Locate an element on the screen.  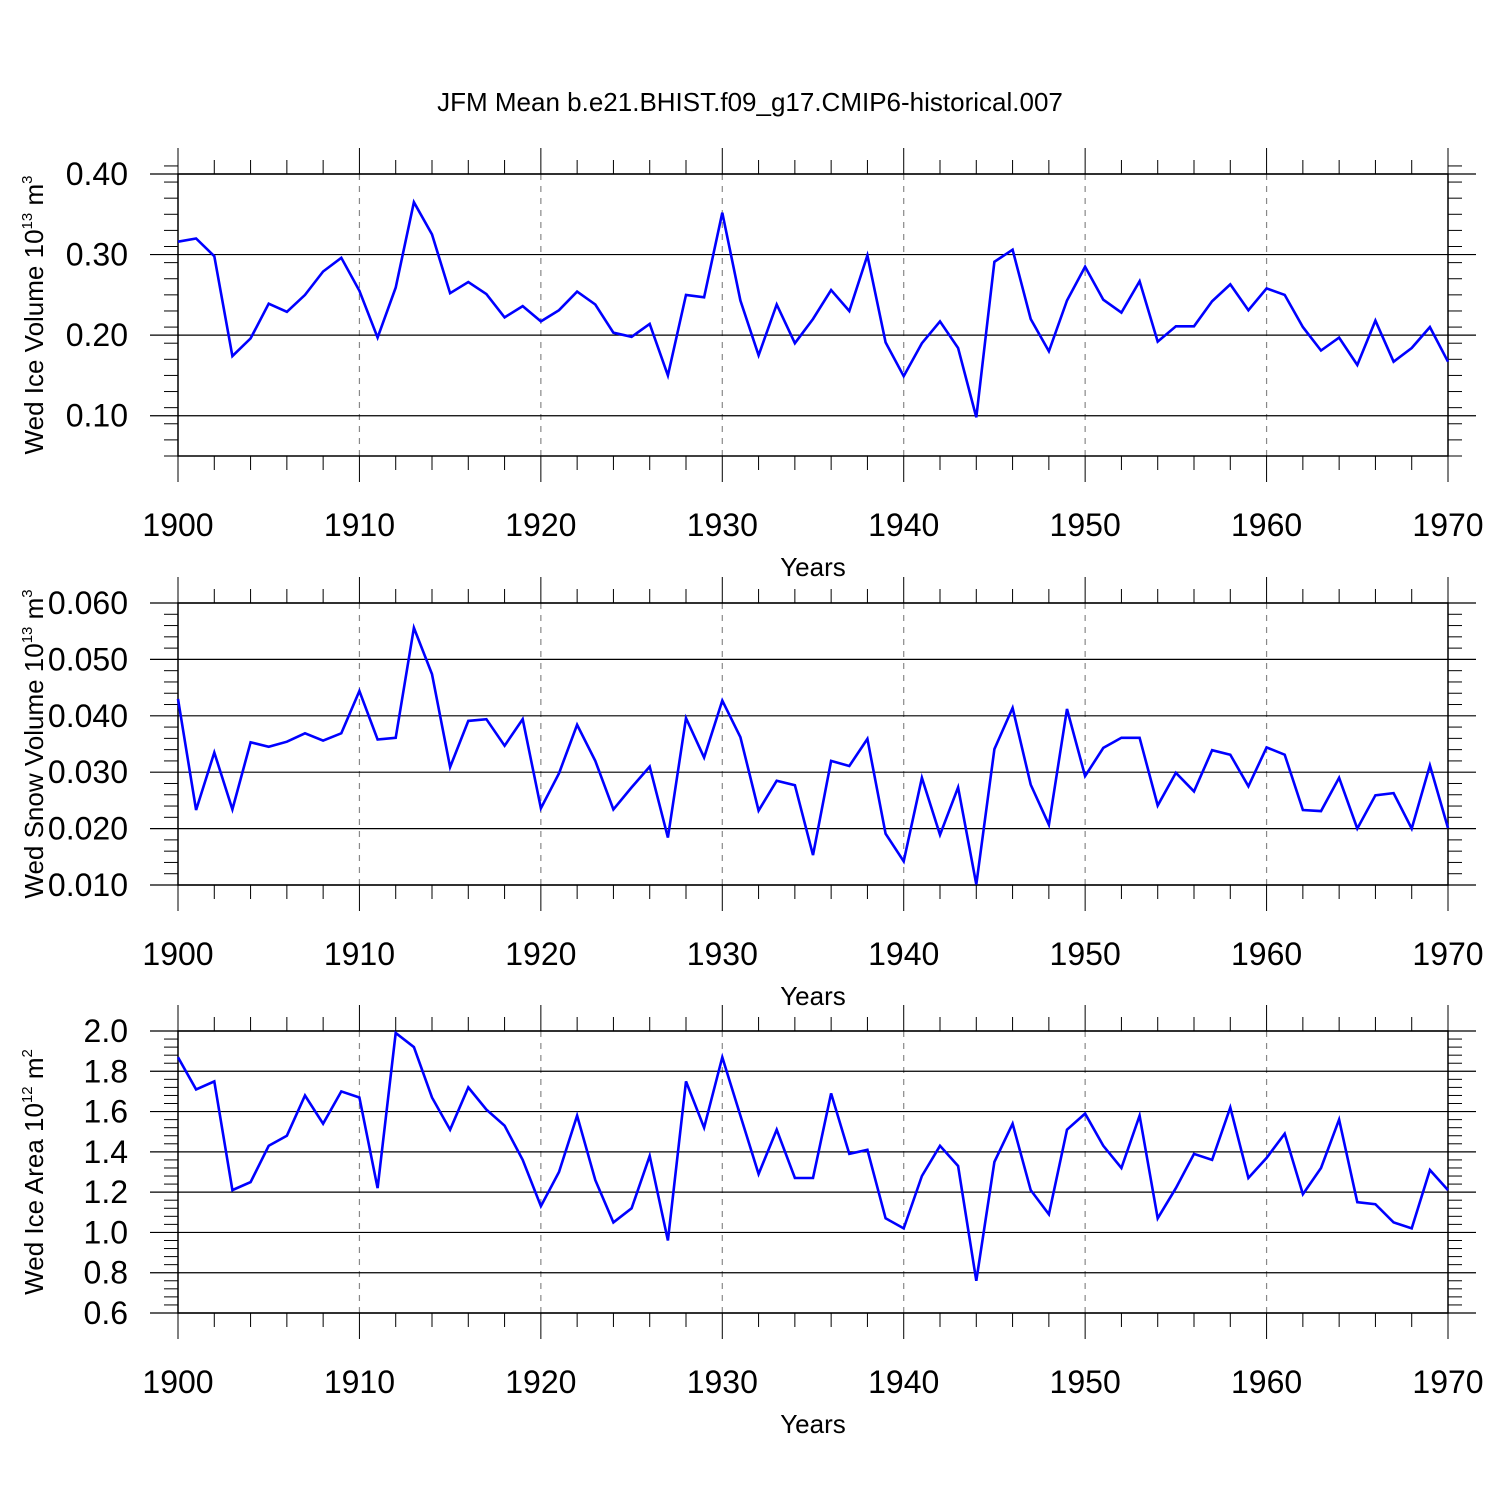
y-tick-label: 0.30 is located at coordinates (97, 255).